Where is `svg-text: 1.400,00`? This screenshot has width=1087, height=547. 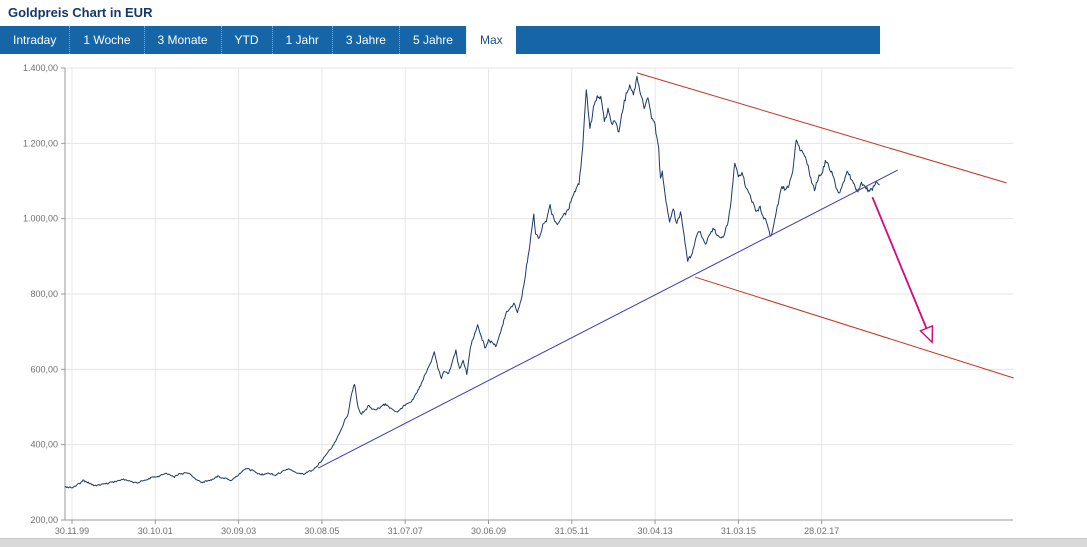
svg-text: 1.400,00 is located at coordinates (40, 68).